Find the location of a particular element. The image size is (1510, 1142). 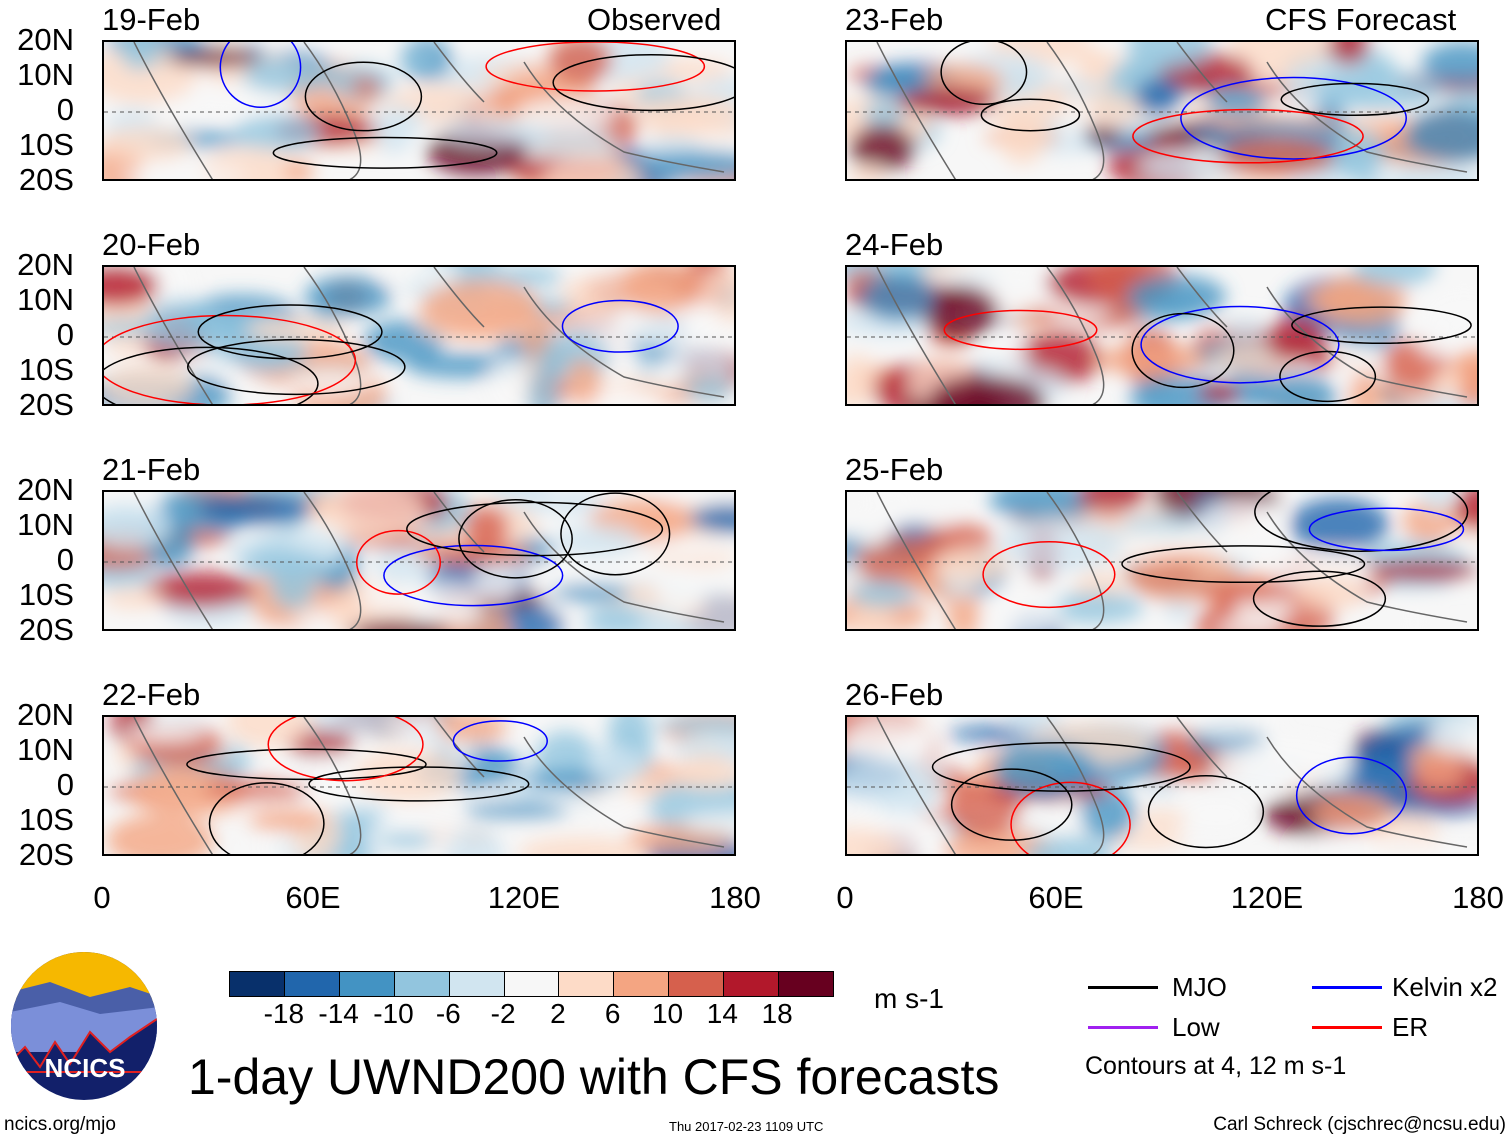

colorbar-tick-label: -2 is located at coordinates (503, 1013).